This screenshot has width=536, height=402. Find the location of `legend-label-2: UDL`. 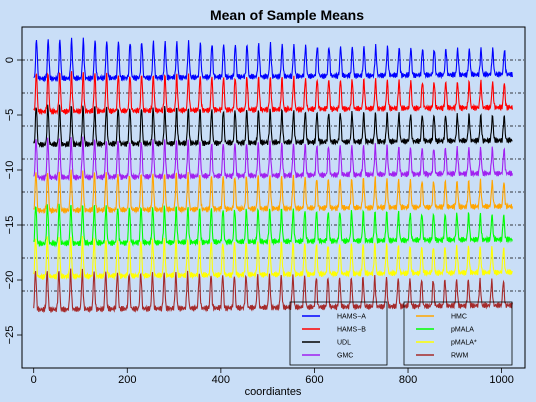

legend-label-2: UDL is located at coordinates (344, 343).